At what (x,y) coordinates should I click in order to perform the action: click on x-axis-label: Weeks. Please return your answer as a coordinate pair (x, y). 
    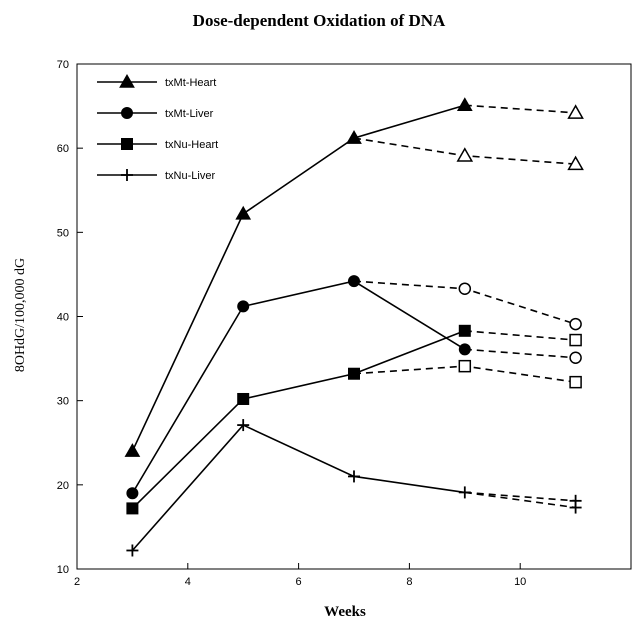
    Looking at the image, I should click on (345, 612).